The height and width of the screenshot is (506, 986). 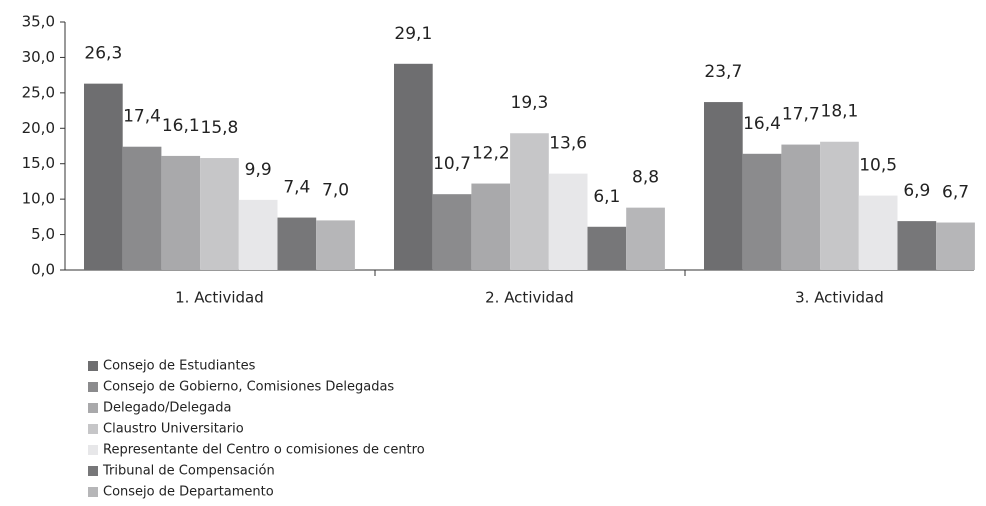 What do you see at coordinates (955, 193) in the screenshot?
I see `value-label: 6,7` at bounding box center [955, 193].